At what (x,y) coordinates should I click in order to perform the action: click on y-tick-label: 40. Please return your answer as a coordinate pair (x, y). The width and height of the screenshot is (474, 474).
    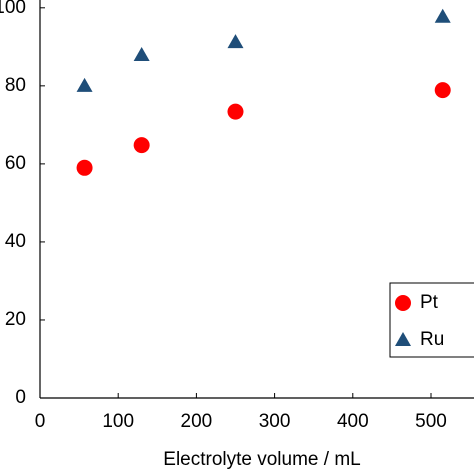
    Looking at the image, I should click on (15, 241).